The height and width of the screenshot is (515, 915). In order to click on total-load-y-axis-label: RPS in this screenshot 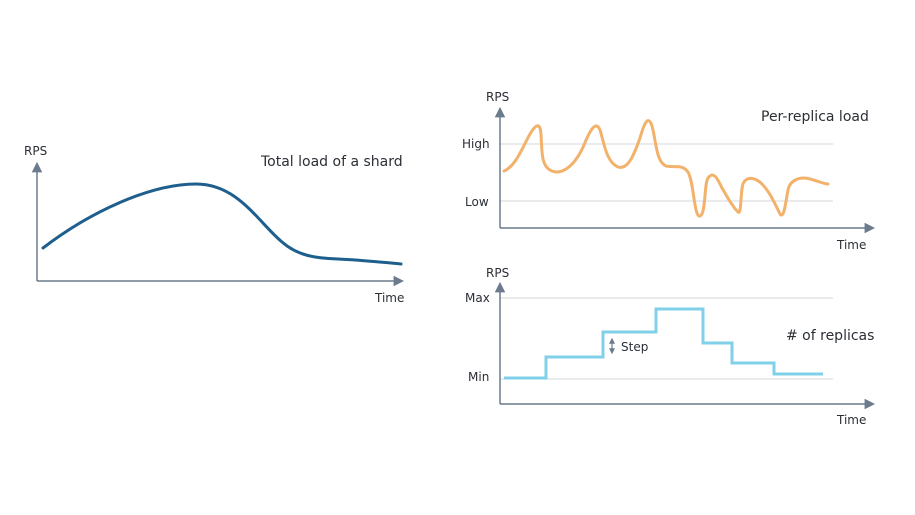, I will do `click(35, 151)`.